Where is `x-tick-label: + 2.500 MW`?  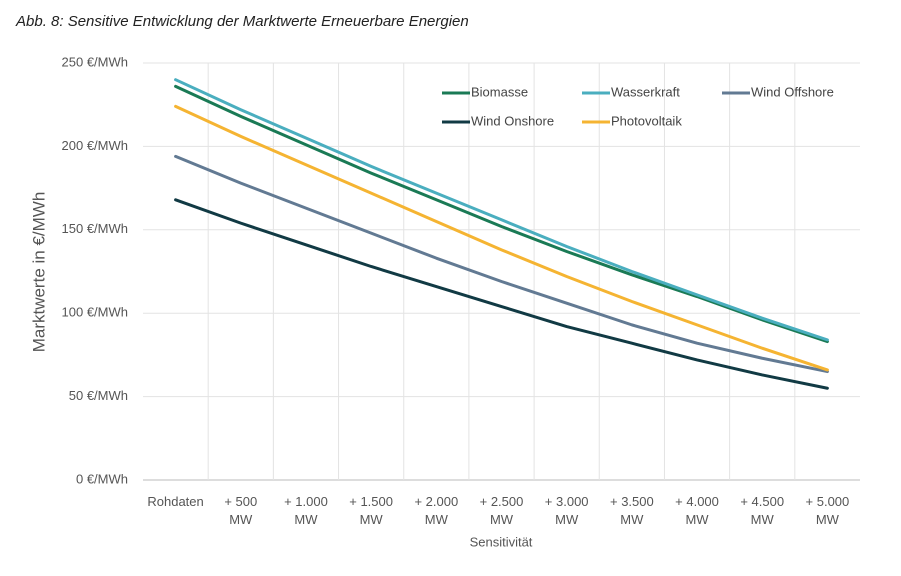
x-tick-label: + 2.500 MW is located at coordinates (501, 510).